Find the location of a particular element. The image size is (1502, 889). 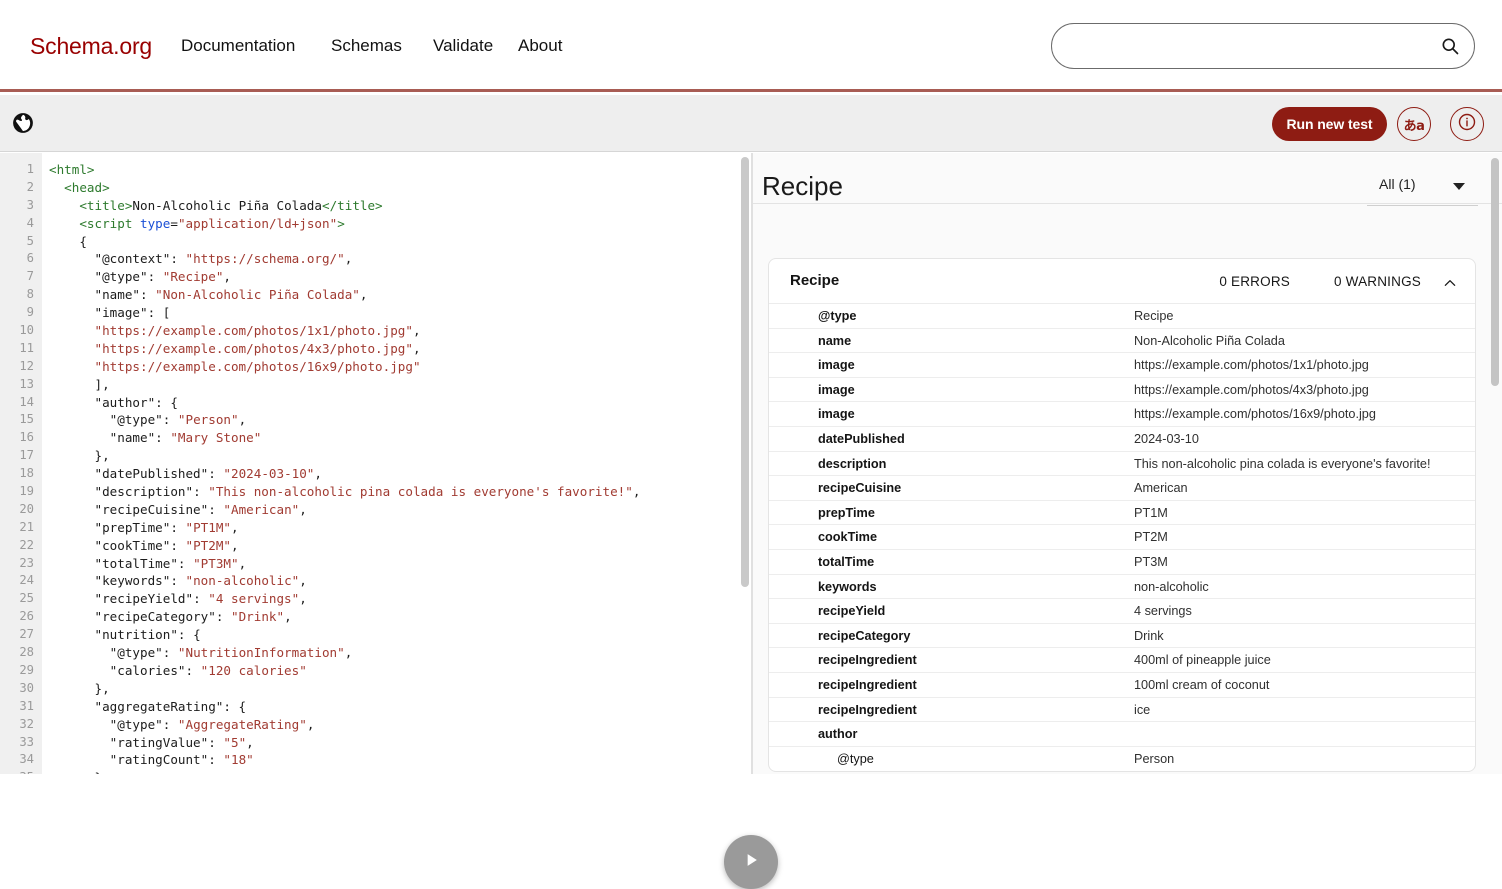

code-line-text: <title>Non-Alcoholic Piña Colada</title> is located at coordinates (216, 206).